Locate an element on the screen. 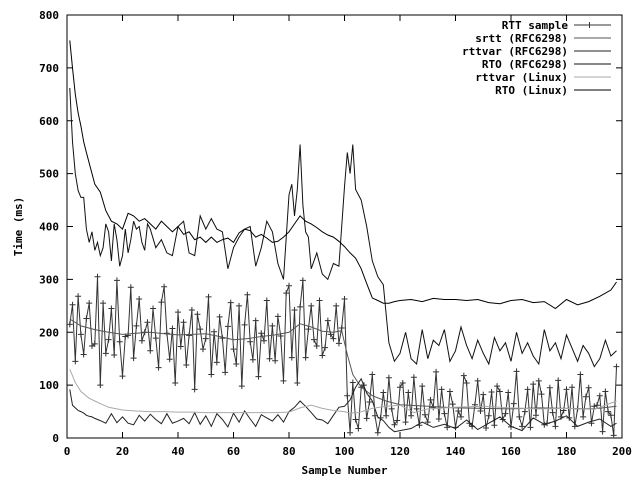  legend-item: rttvar (RFC6298) is located at coordinates (536, 51).